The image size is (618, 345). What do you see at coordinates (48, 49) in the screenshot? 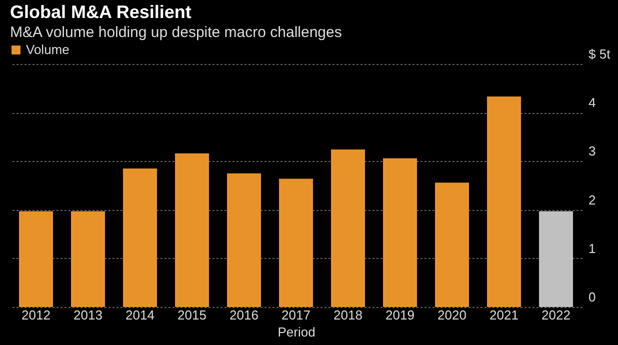
I see `legend-label: Volume` at bounding box center [48, 49].